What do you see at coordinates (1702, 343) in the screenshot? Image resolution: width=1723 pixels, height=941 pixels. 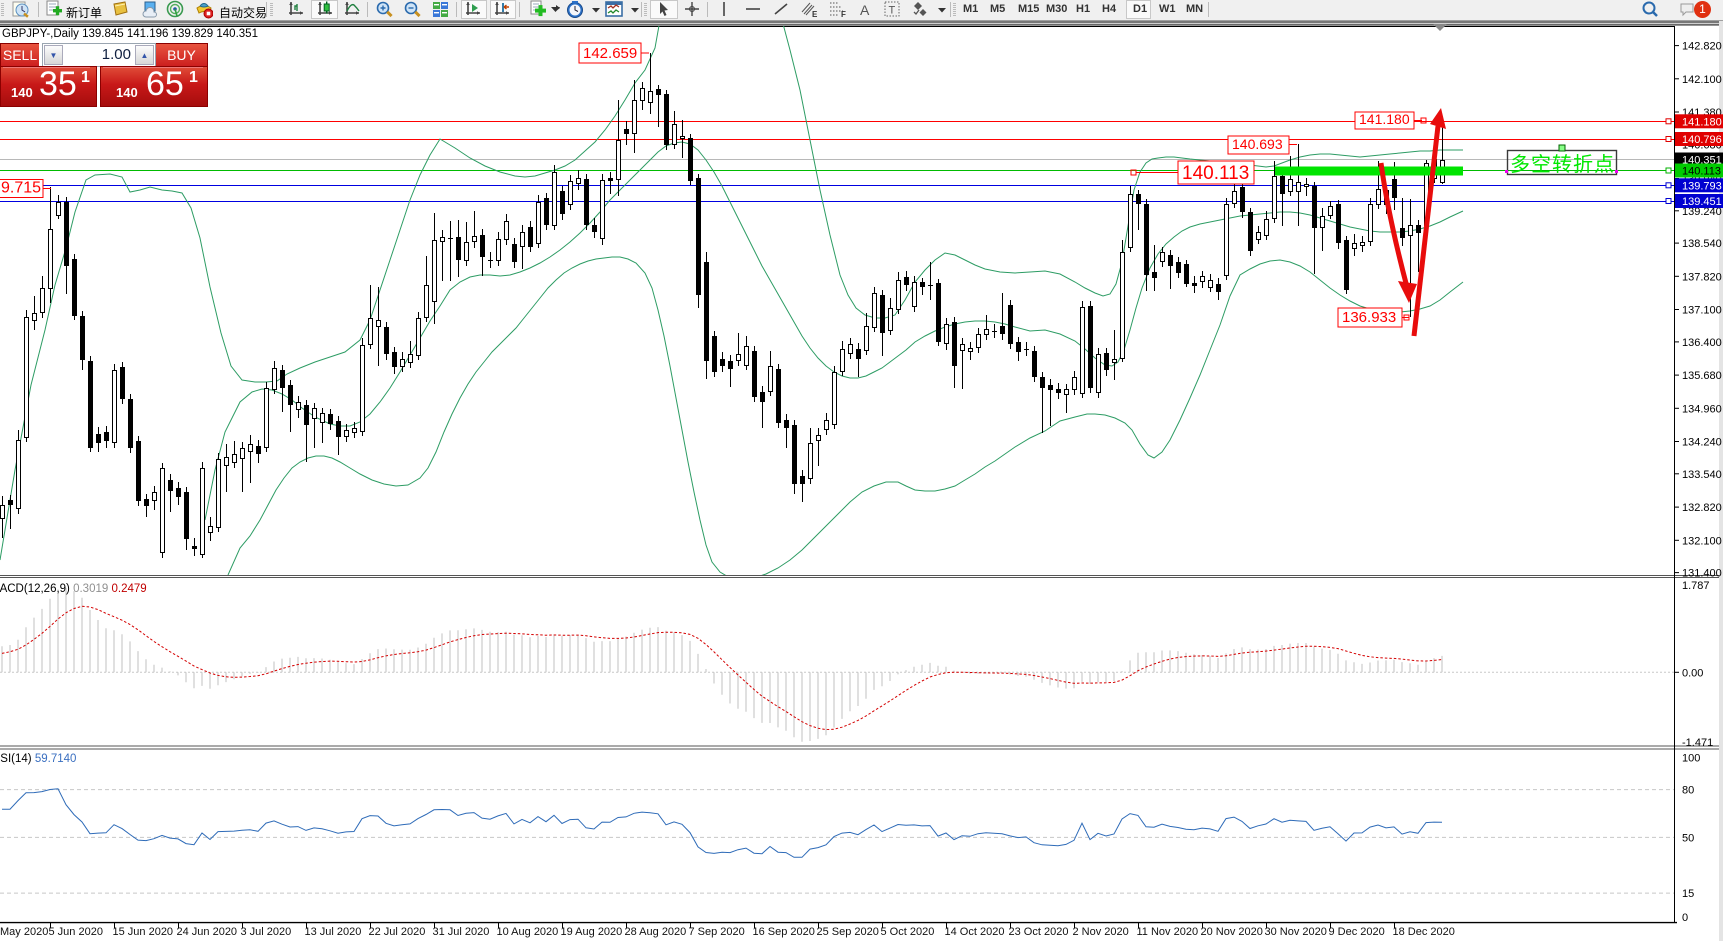 I see `svg-text: 136.400` at bounding box center [1702, 343].